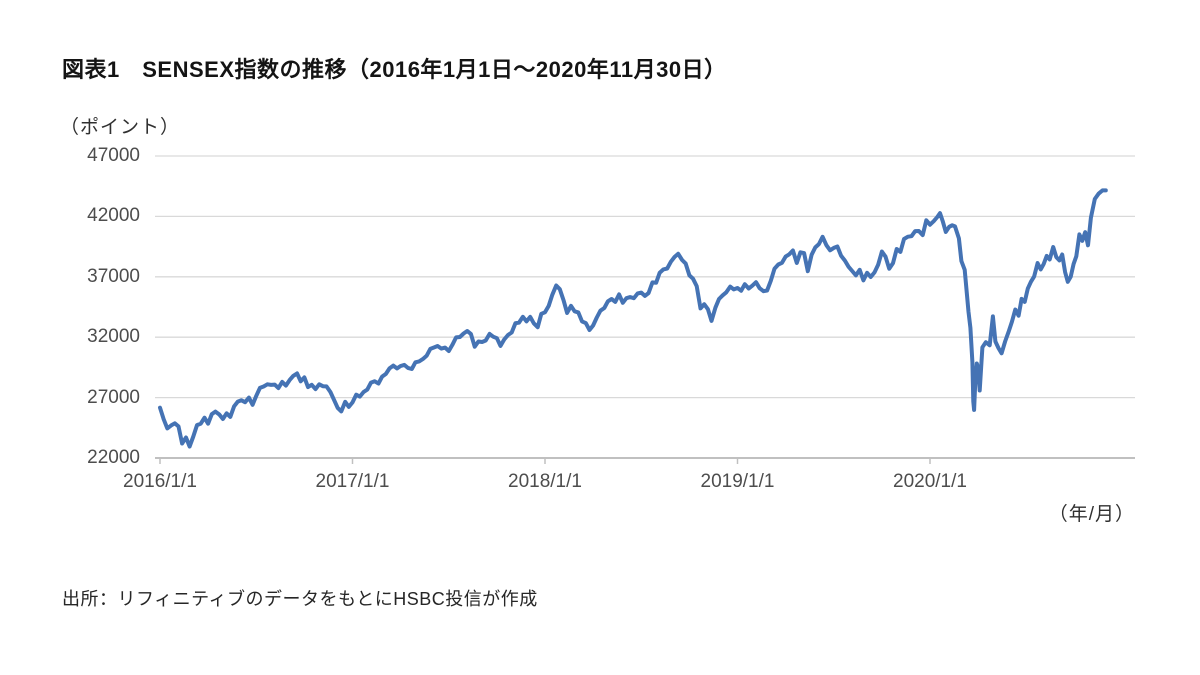 The width and height of the screenshot is (1200, 675). Describe the element at coordinates (737, 481) in the screenshot. I see `x-tick-label-2019: 2019/1/1` at that location.